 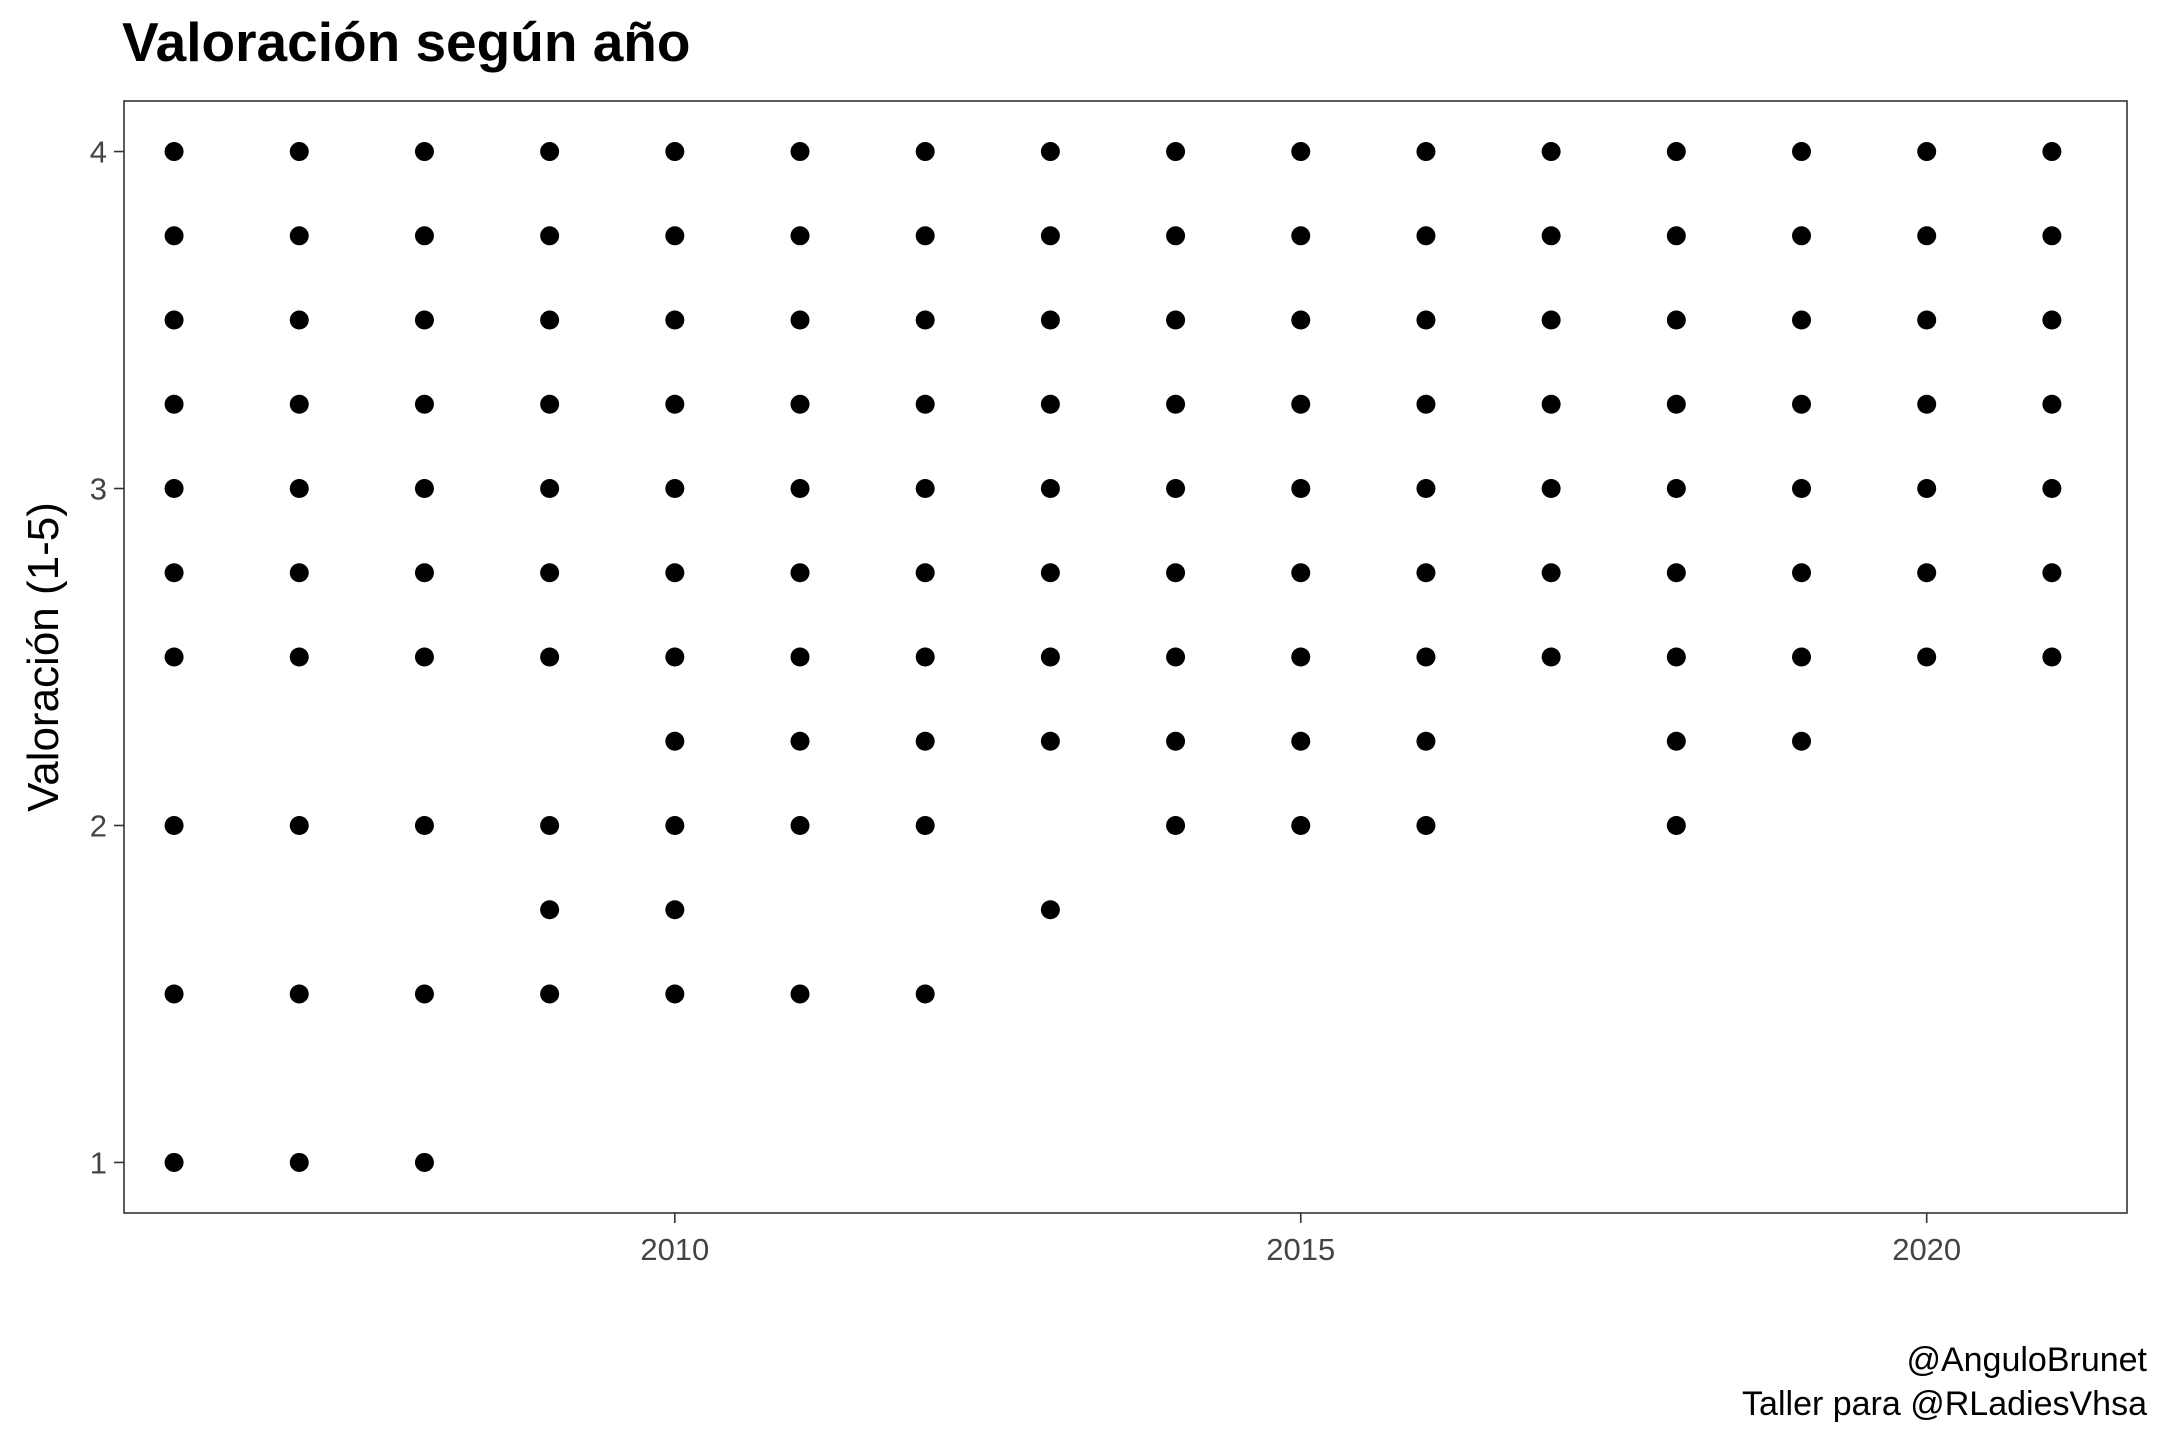 What do you see at coordinates (98, 825) in the screenshot?
I see `y-tick-label: 2` at bounding box center [98, 825].